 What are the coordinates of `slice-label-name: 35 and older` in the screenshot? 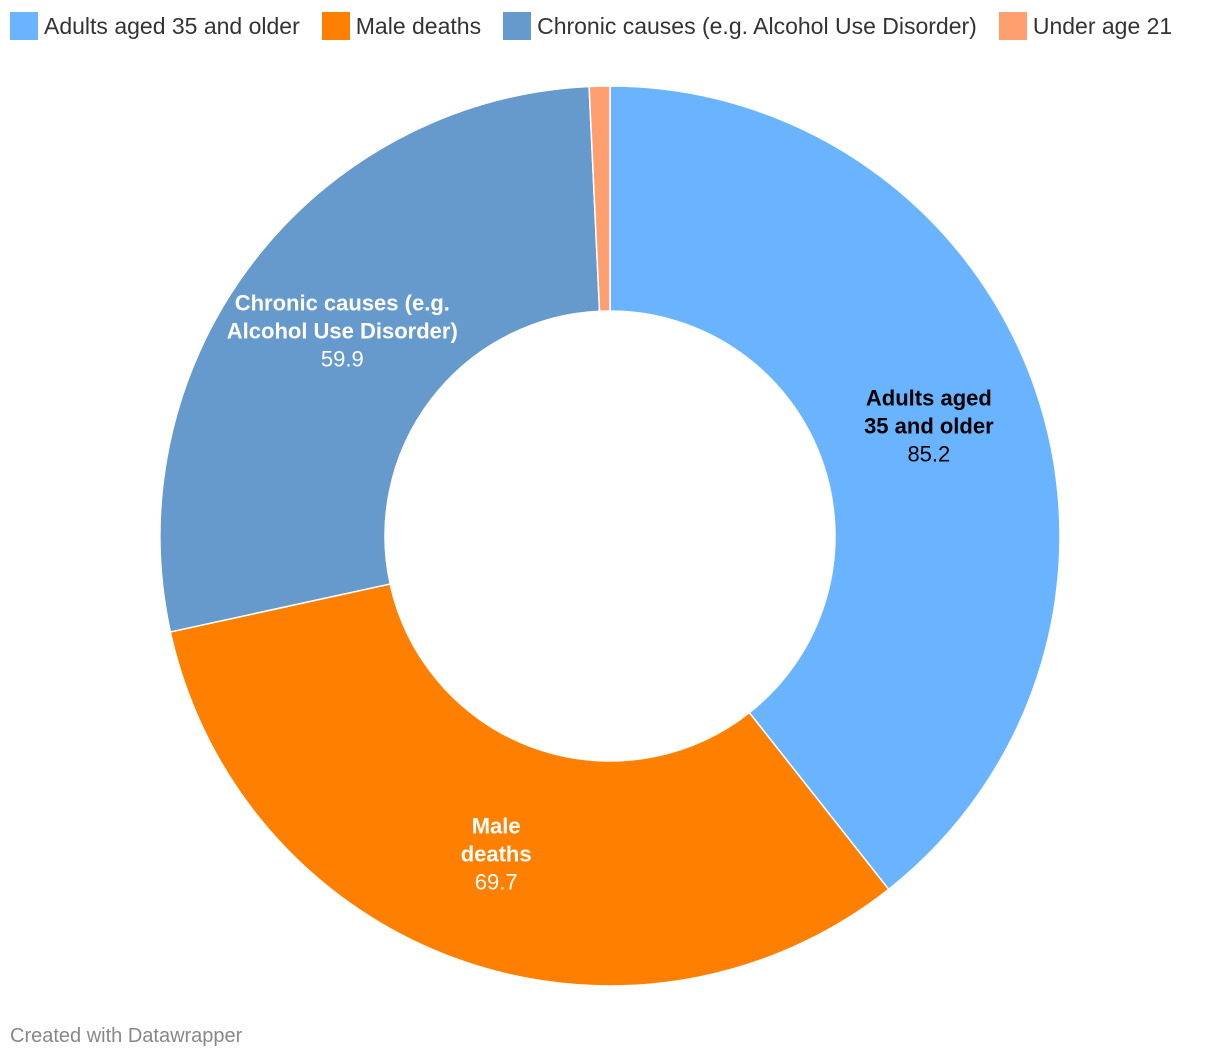 It's located at (929, 425).